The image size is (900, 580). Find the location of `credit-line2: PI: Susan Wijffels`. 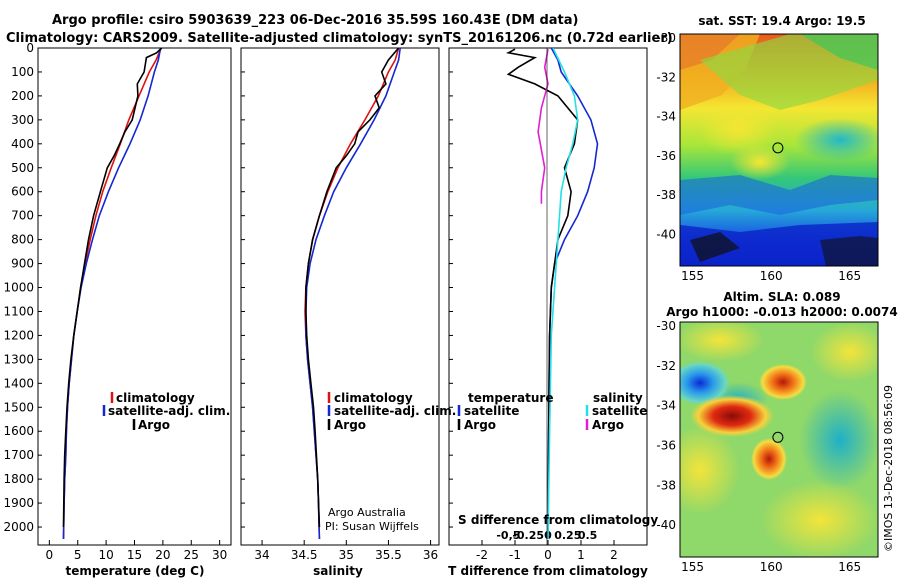

credit-line2: PI: Susan Wijffels is located at coordinates (372, 526).